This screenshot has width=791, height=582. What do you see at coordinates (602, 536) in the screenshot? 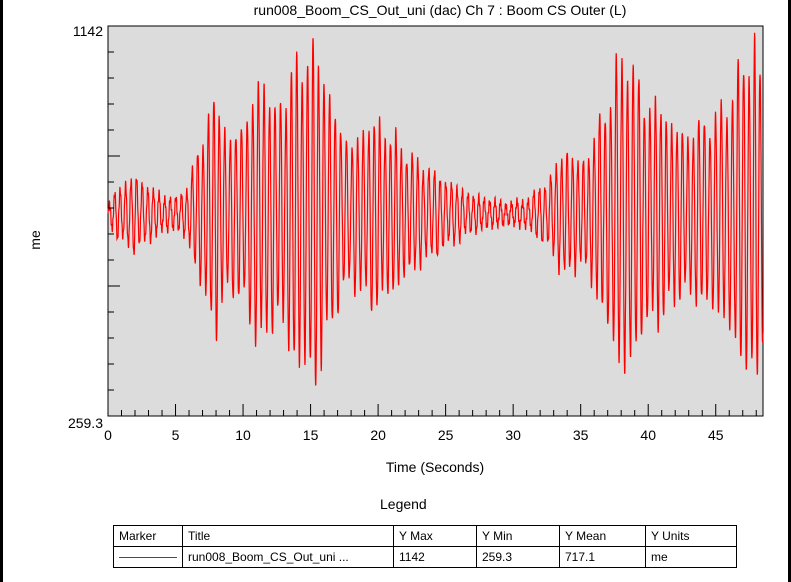
I see `legend-col-ymean: Y Mean` at bounding box center [602, 536].